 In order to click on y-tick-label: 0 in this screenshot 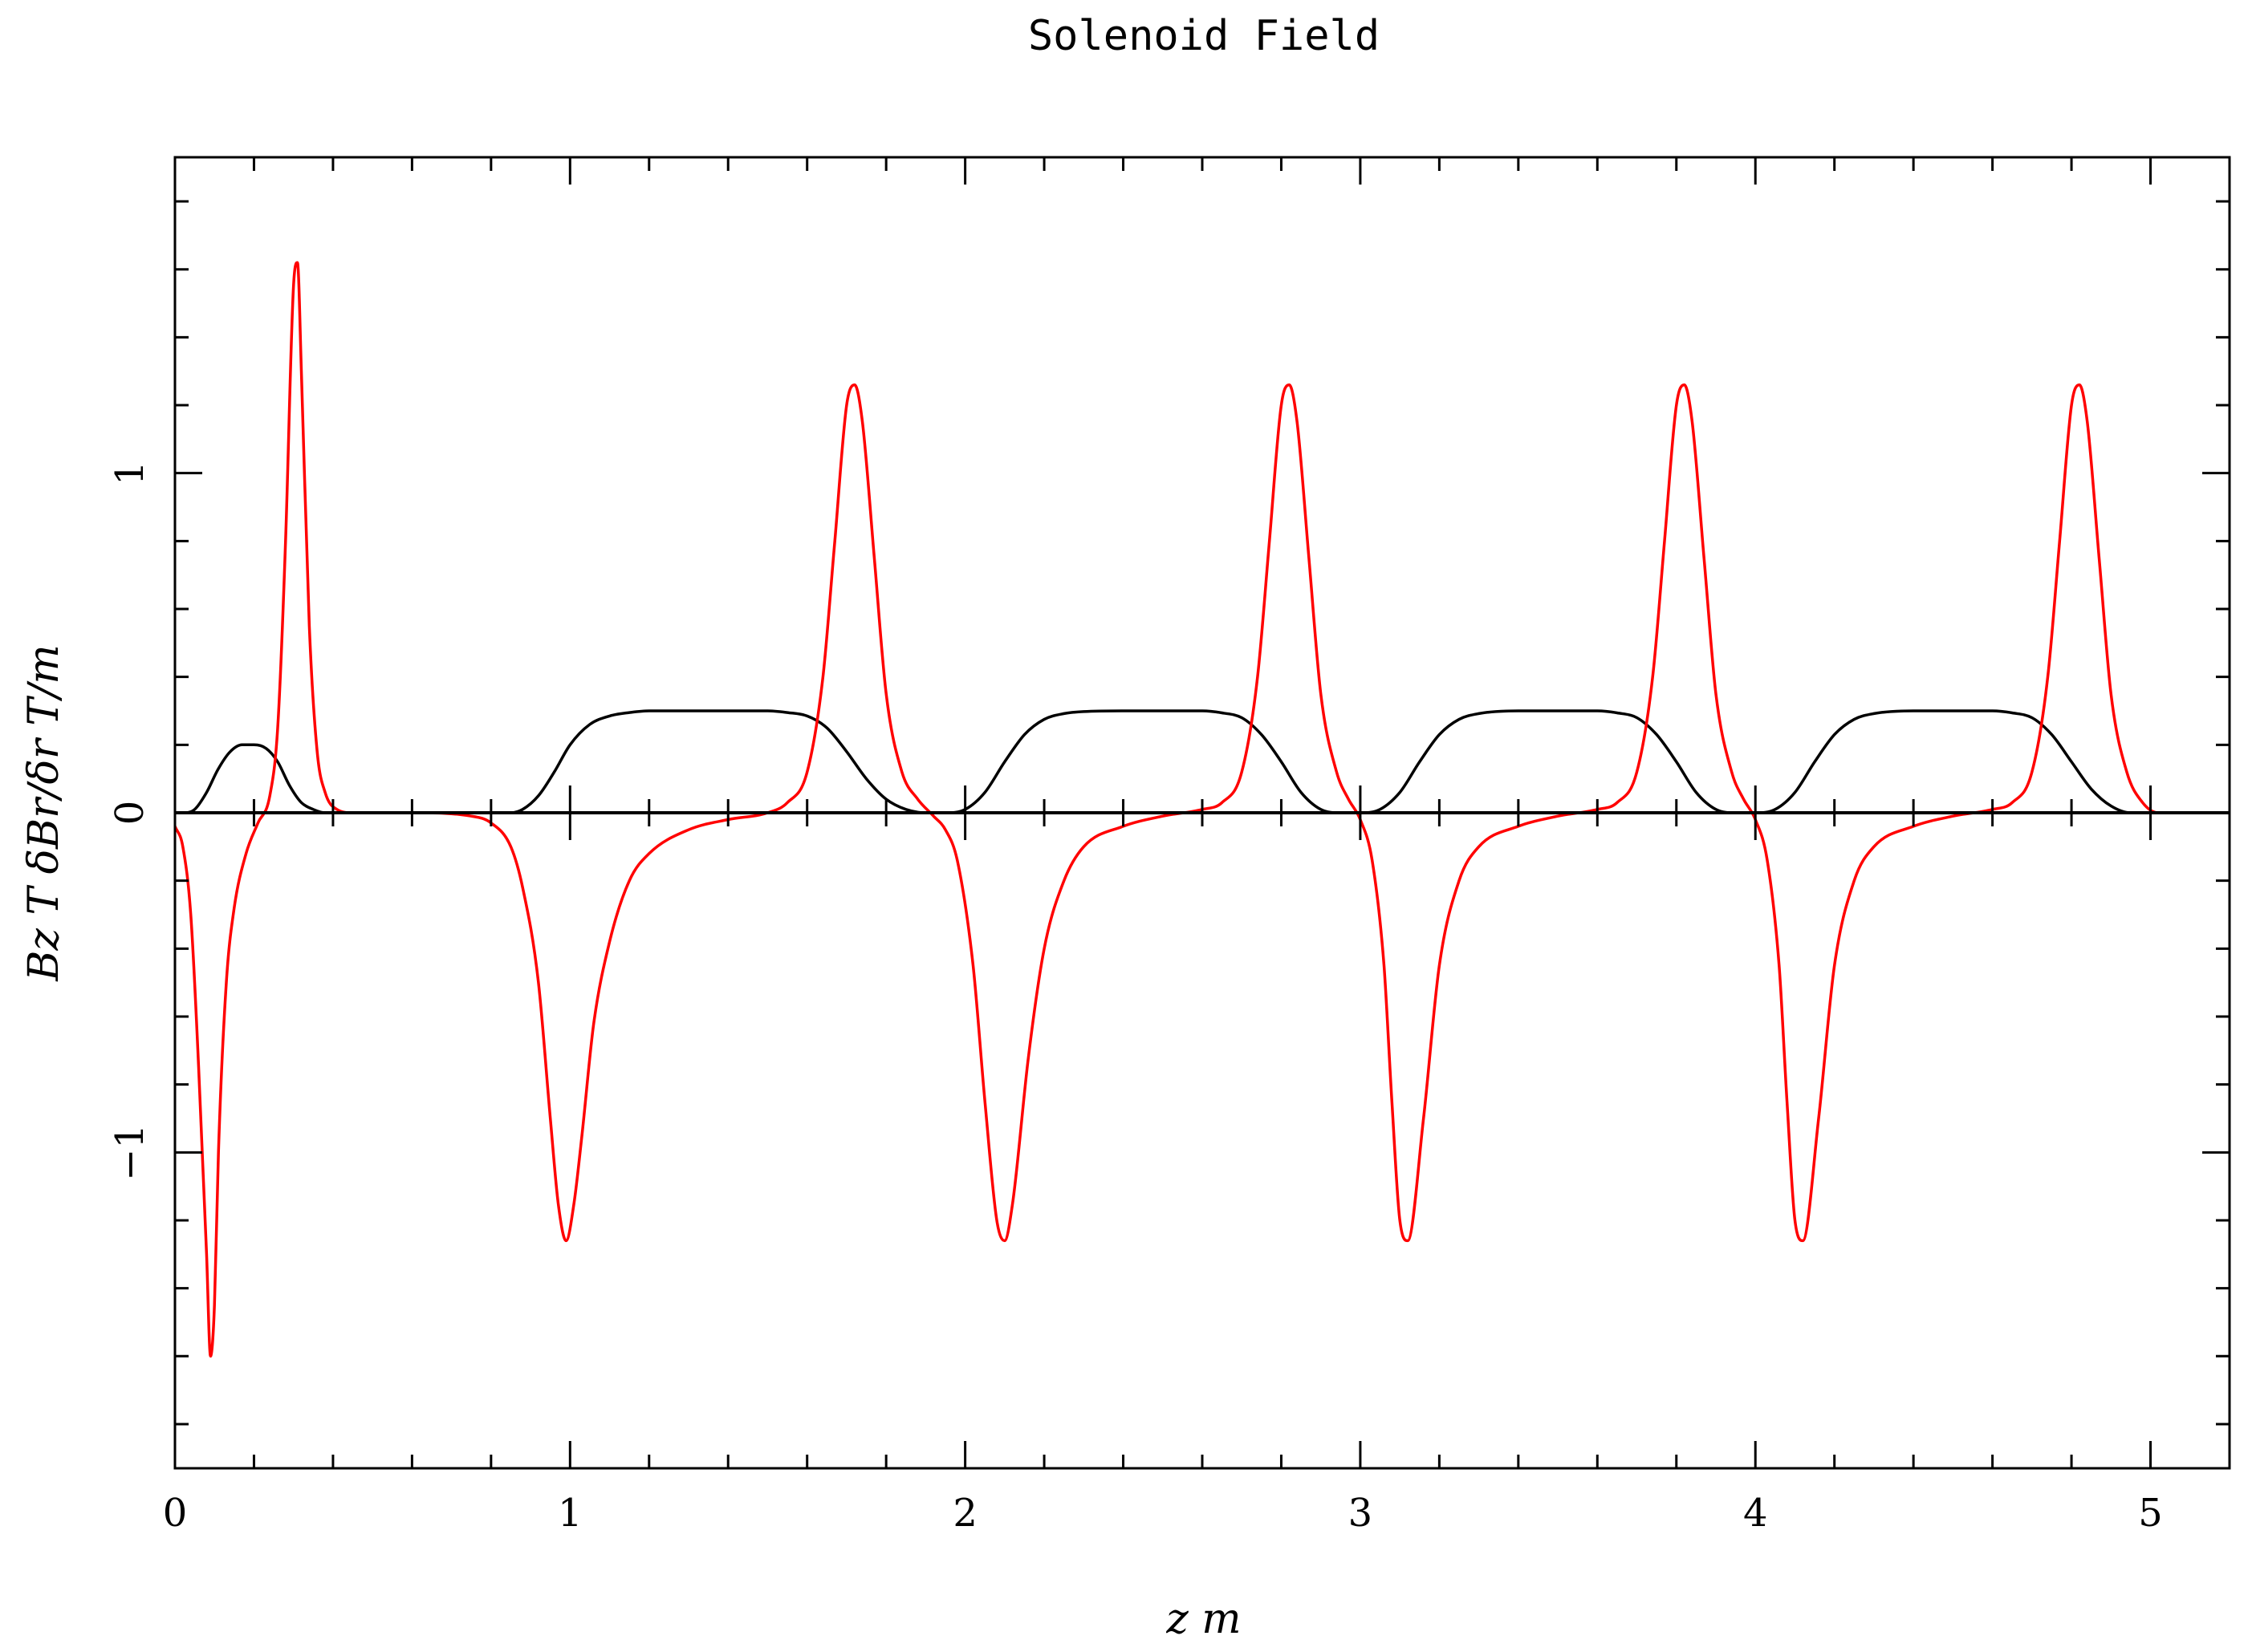, I will do `click(130, 814)`.